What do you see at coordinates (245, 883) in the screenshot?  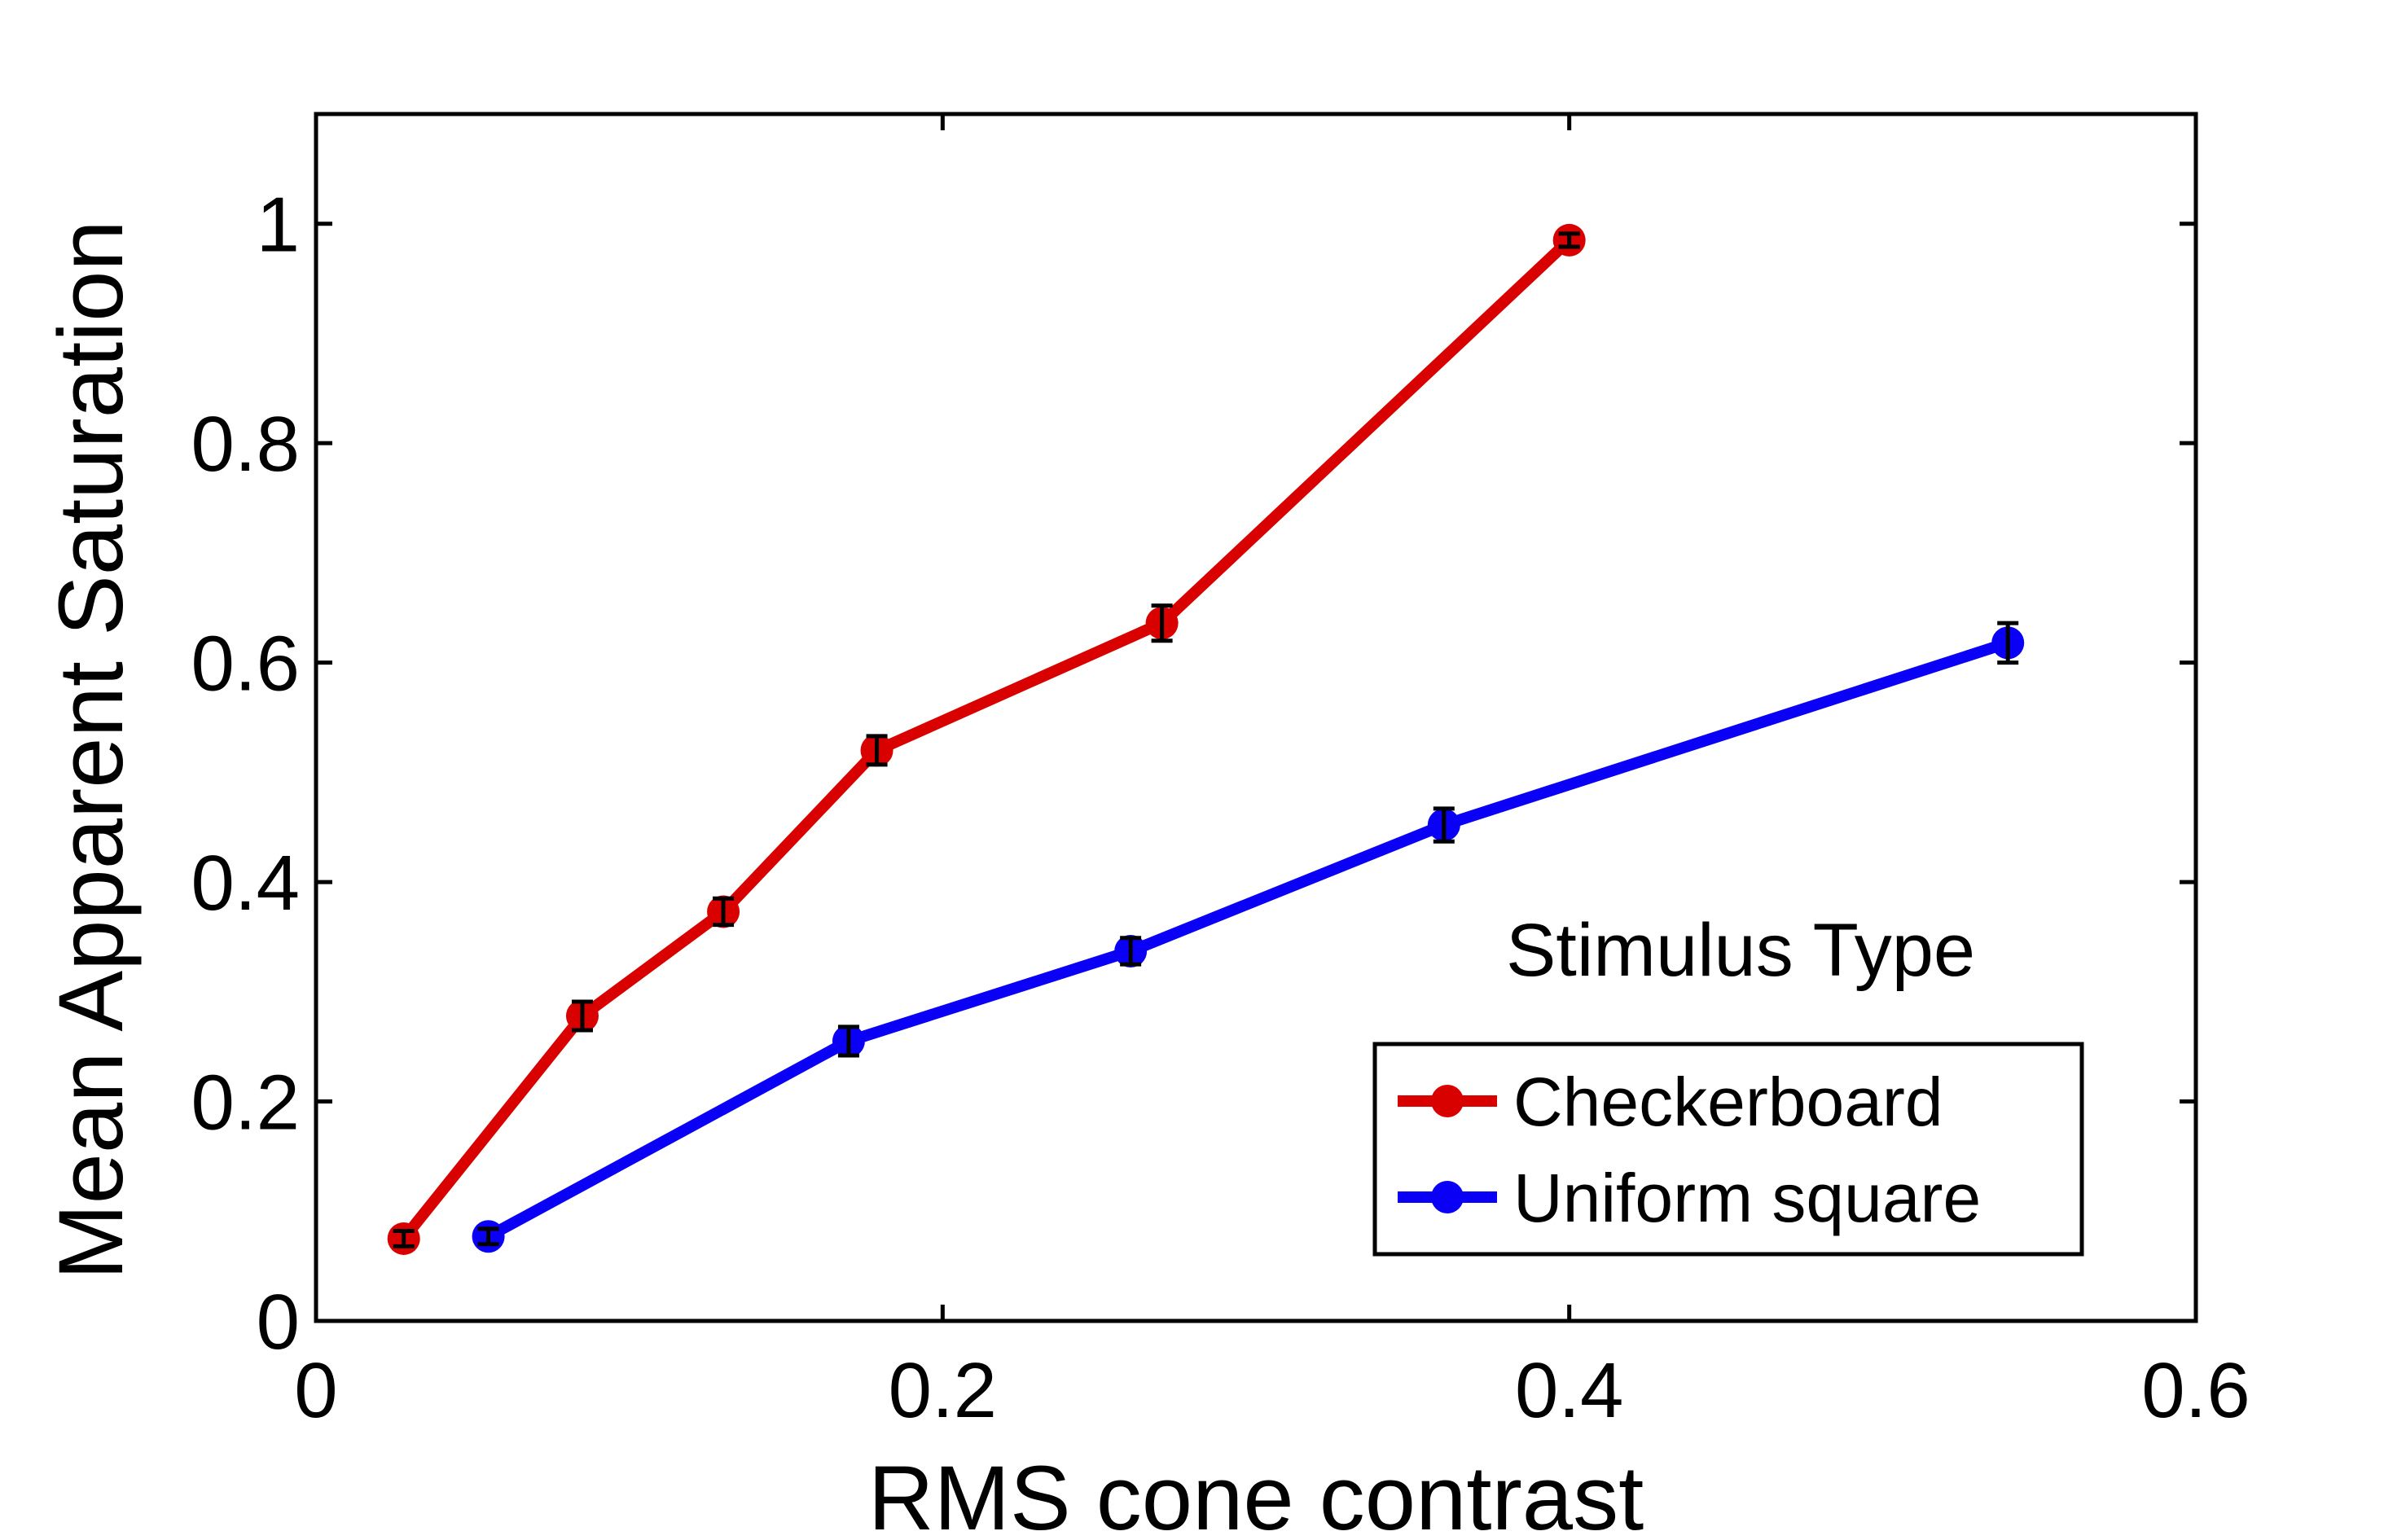 I see `y-tick-label: 0.4` at bounding box center [245, 883].